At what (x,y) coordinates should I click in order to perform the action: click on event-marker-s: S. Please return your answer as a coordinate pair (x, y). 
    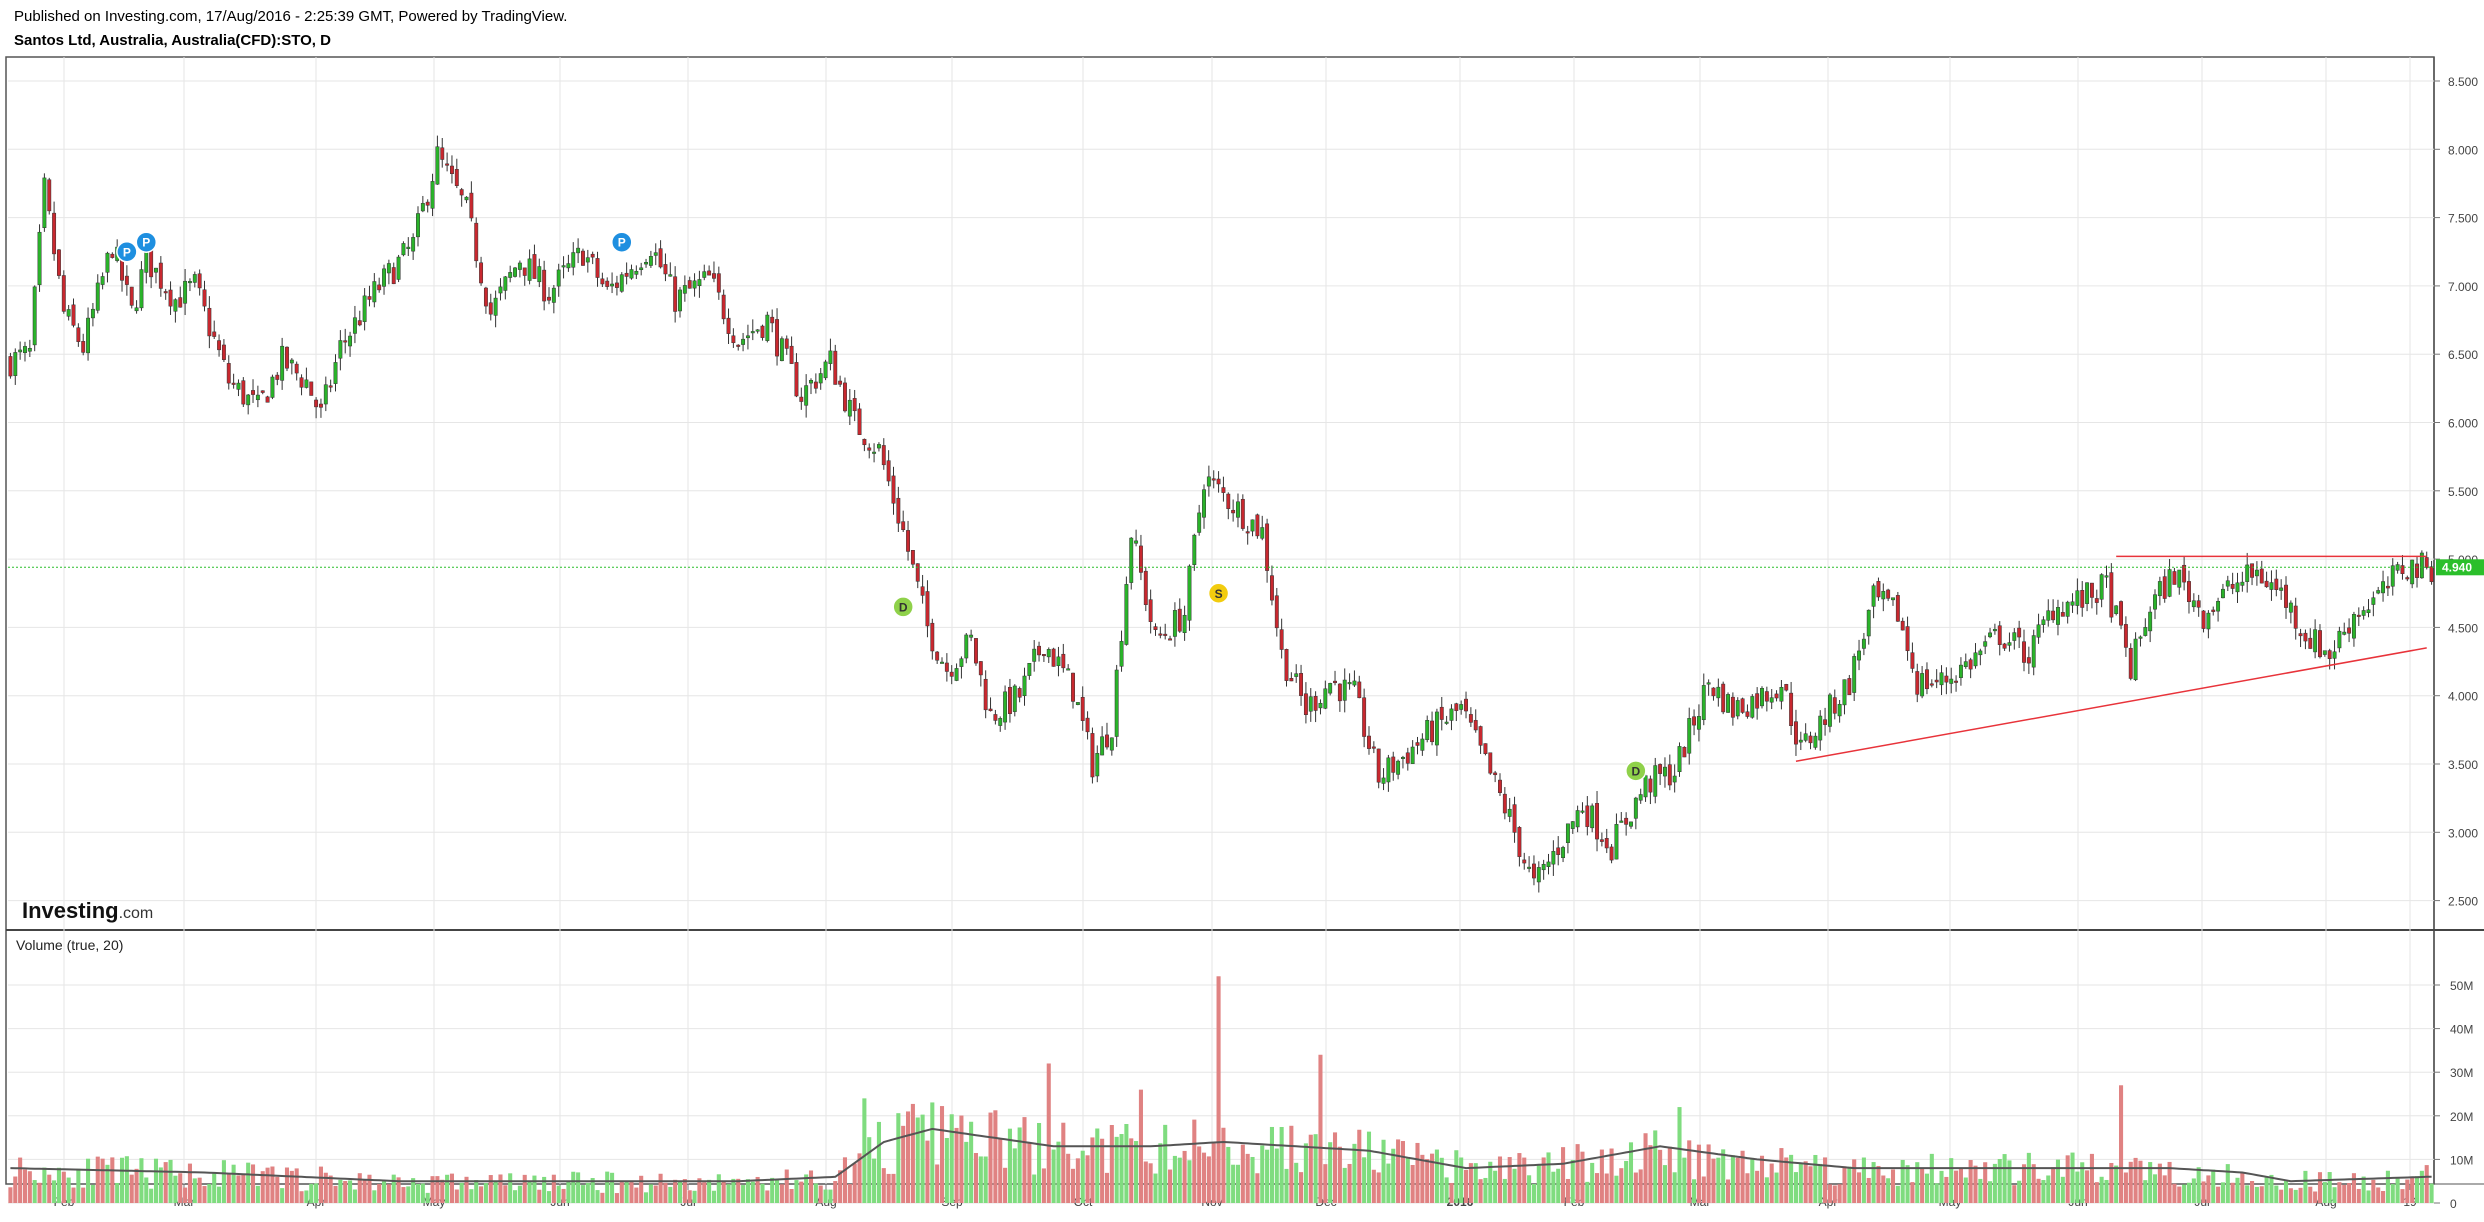
    Looking at the image, I should click on (1218, 593).